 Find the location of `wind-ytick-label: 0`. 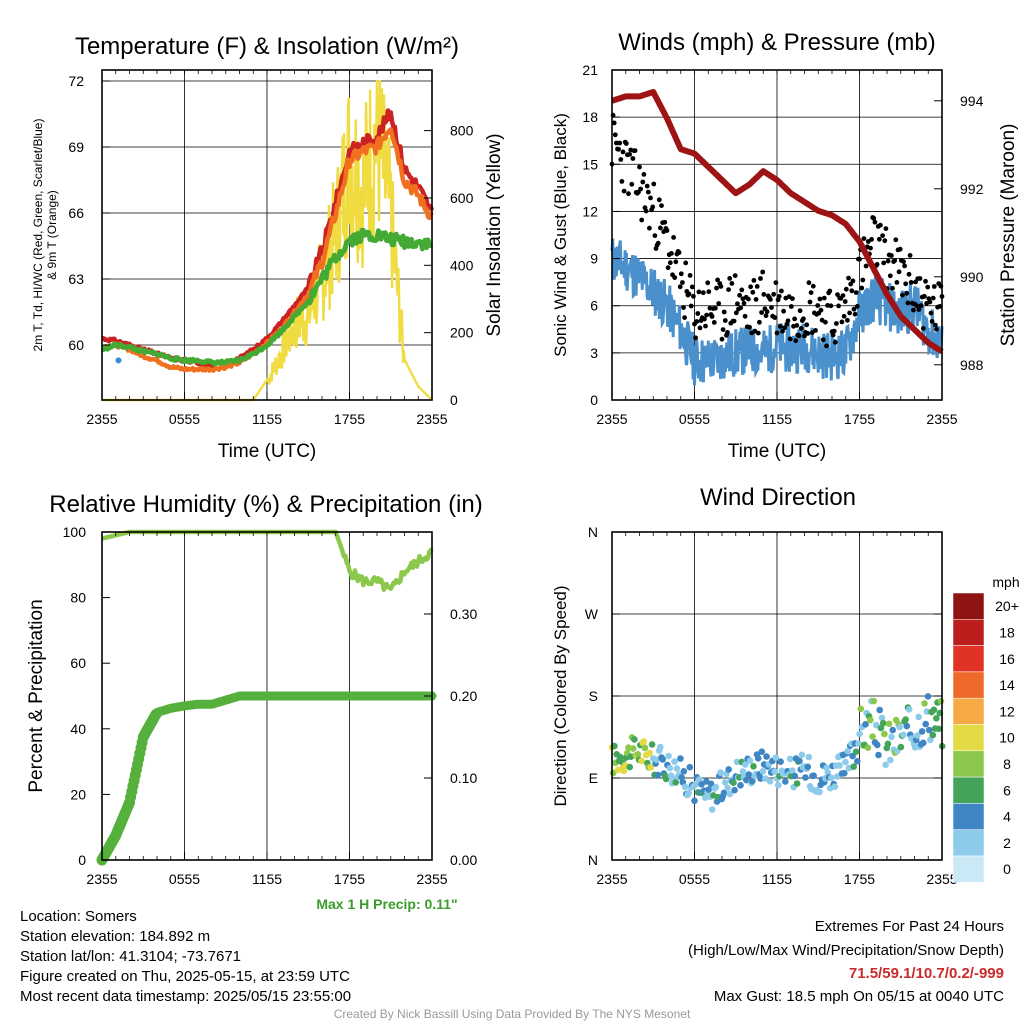

wind-ytick-label: 0 is located at coordinates (594, 400).